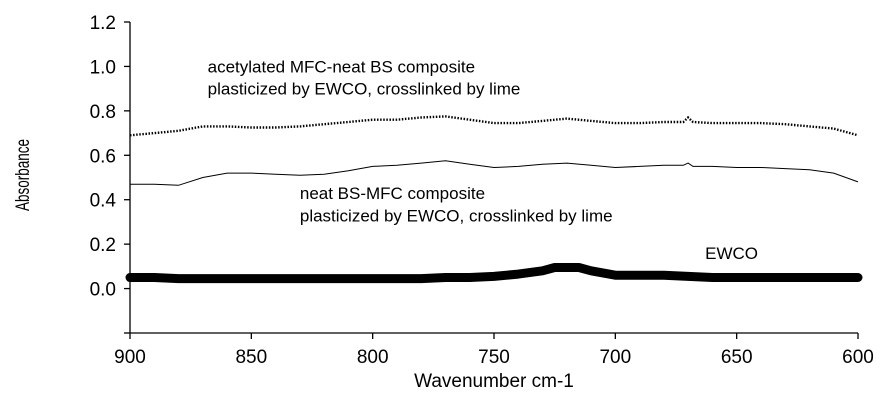  I want to click on annotation-2-line-1: neat BS-MFC composite, so click(392, 193).